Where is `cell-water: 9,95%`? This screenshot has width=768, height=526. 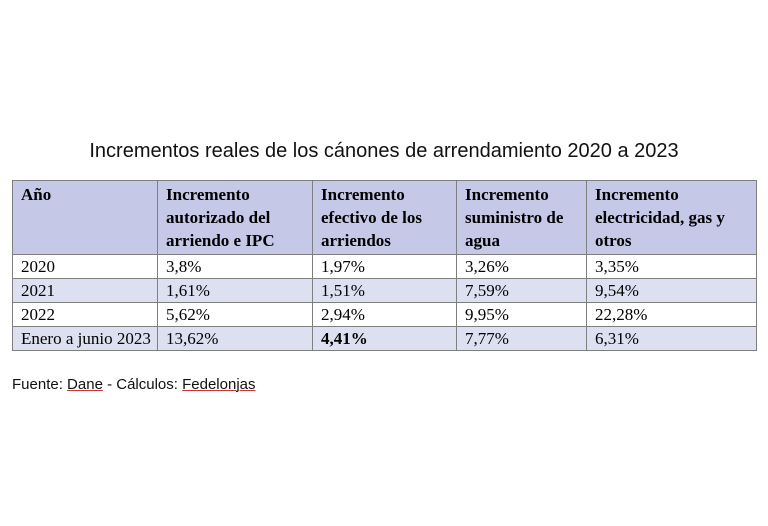
cell-water: 9,95% is located at coordinates (521, 314).